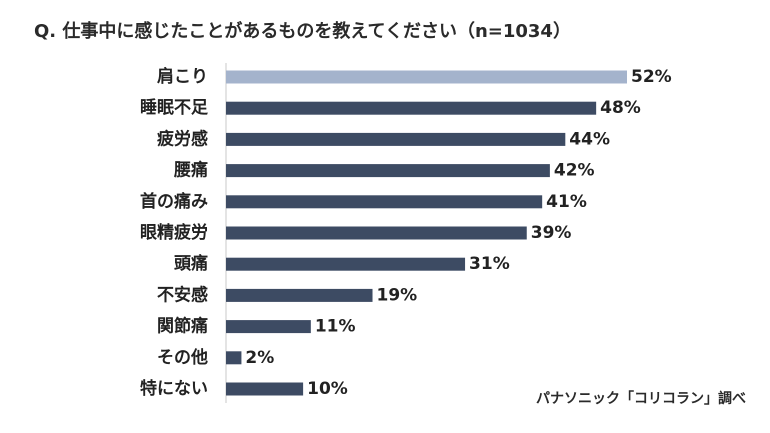 This screenshot has height=433, width=770. What do you see at coordinates (651, 77) in the screenshot?
I see `value-label: 52%` at bounding box center [651, 77].